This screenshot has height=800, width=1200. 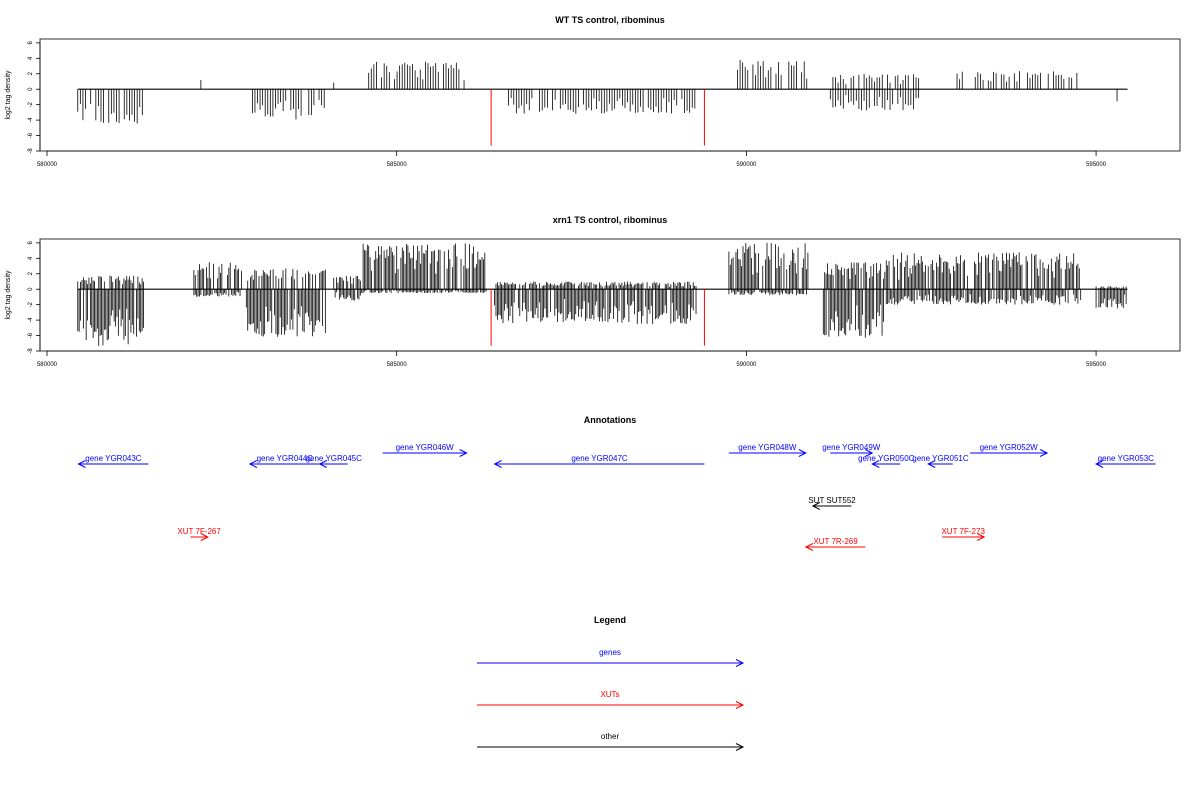 I want to click on xrn1-y-axis-label: log2 tag density, so click(x=8, y=295).